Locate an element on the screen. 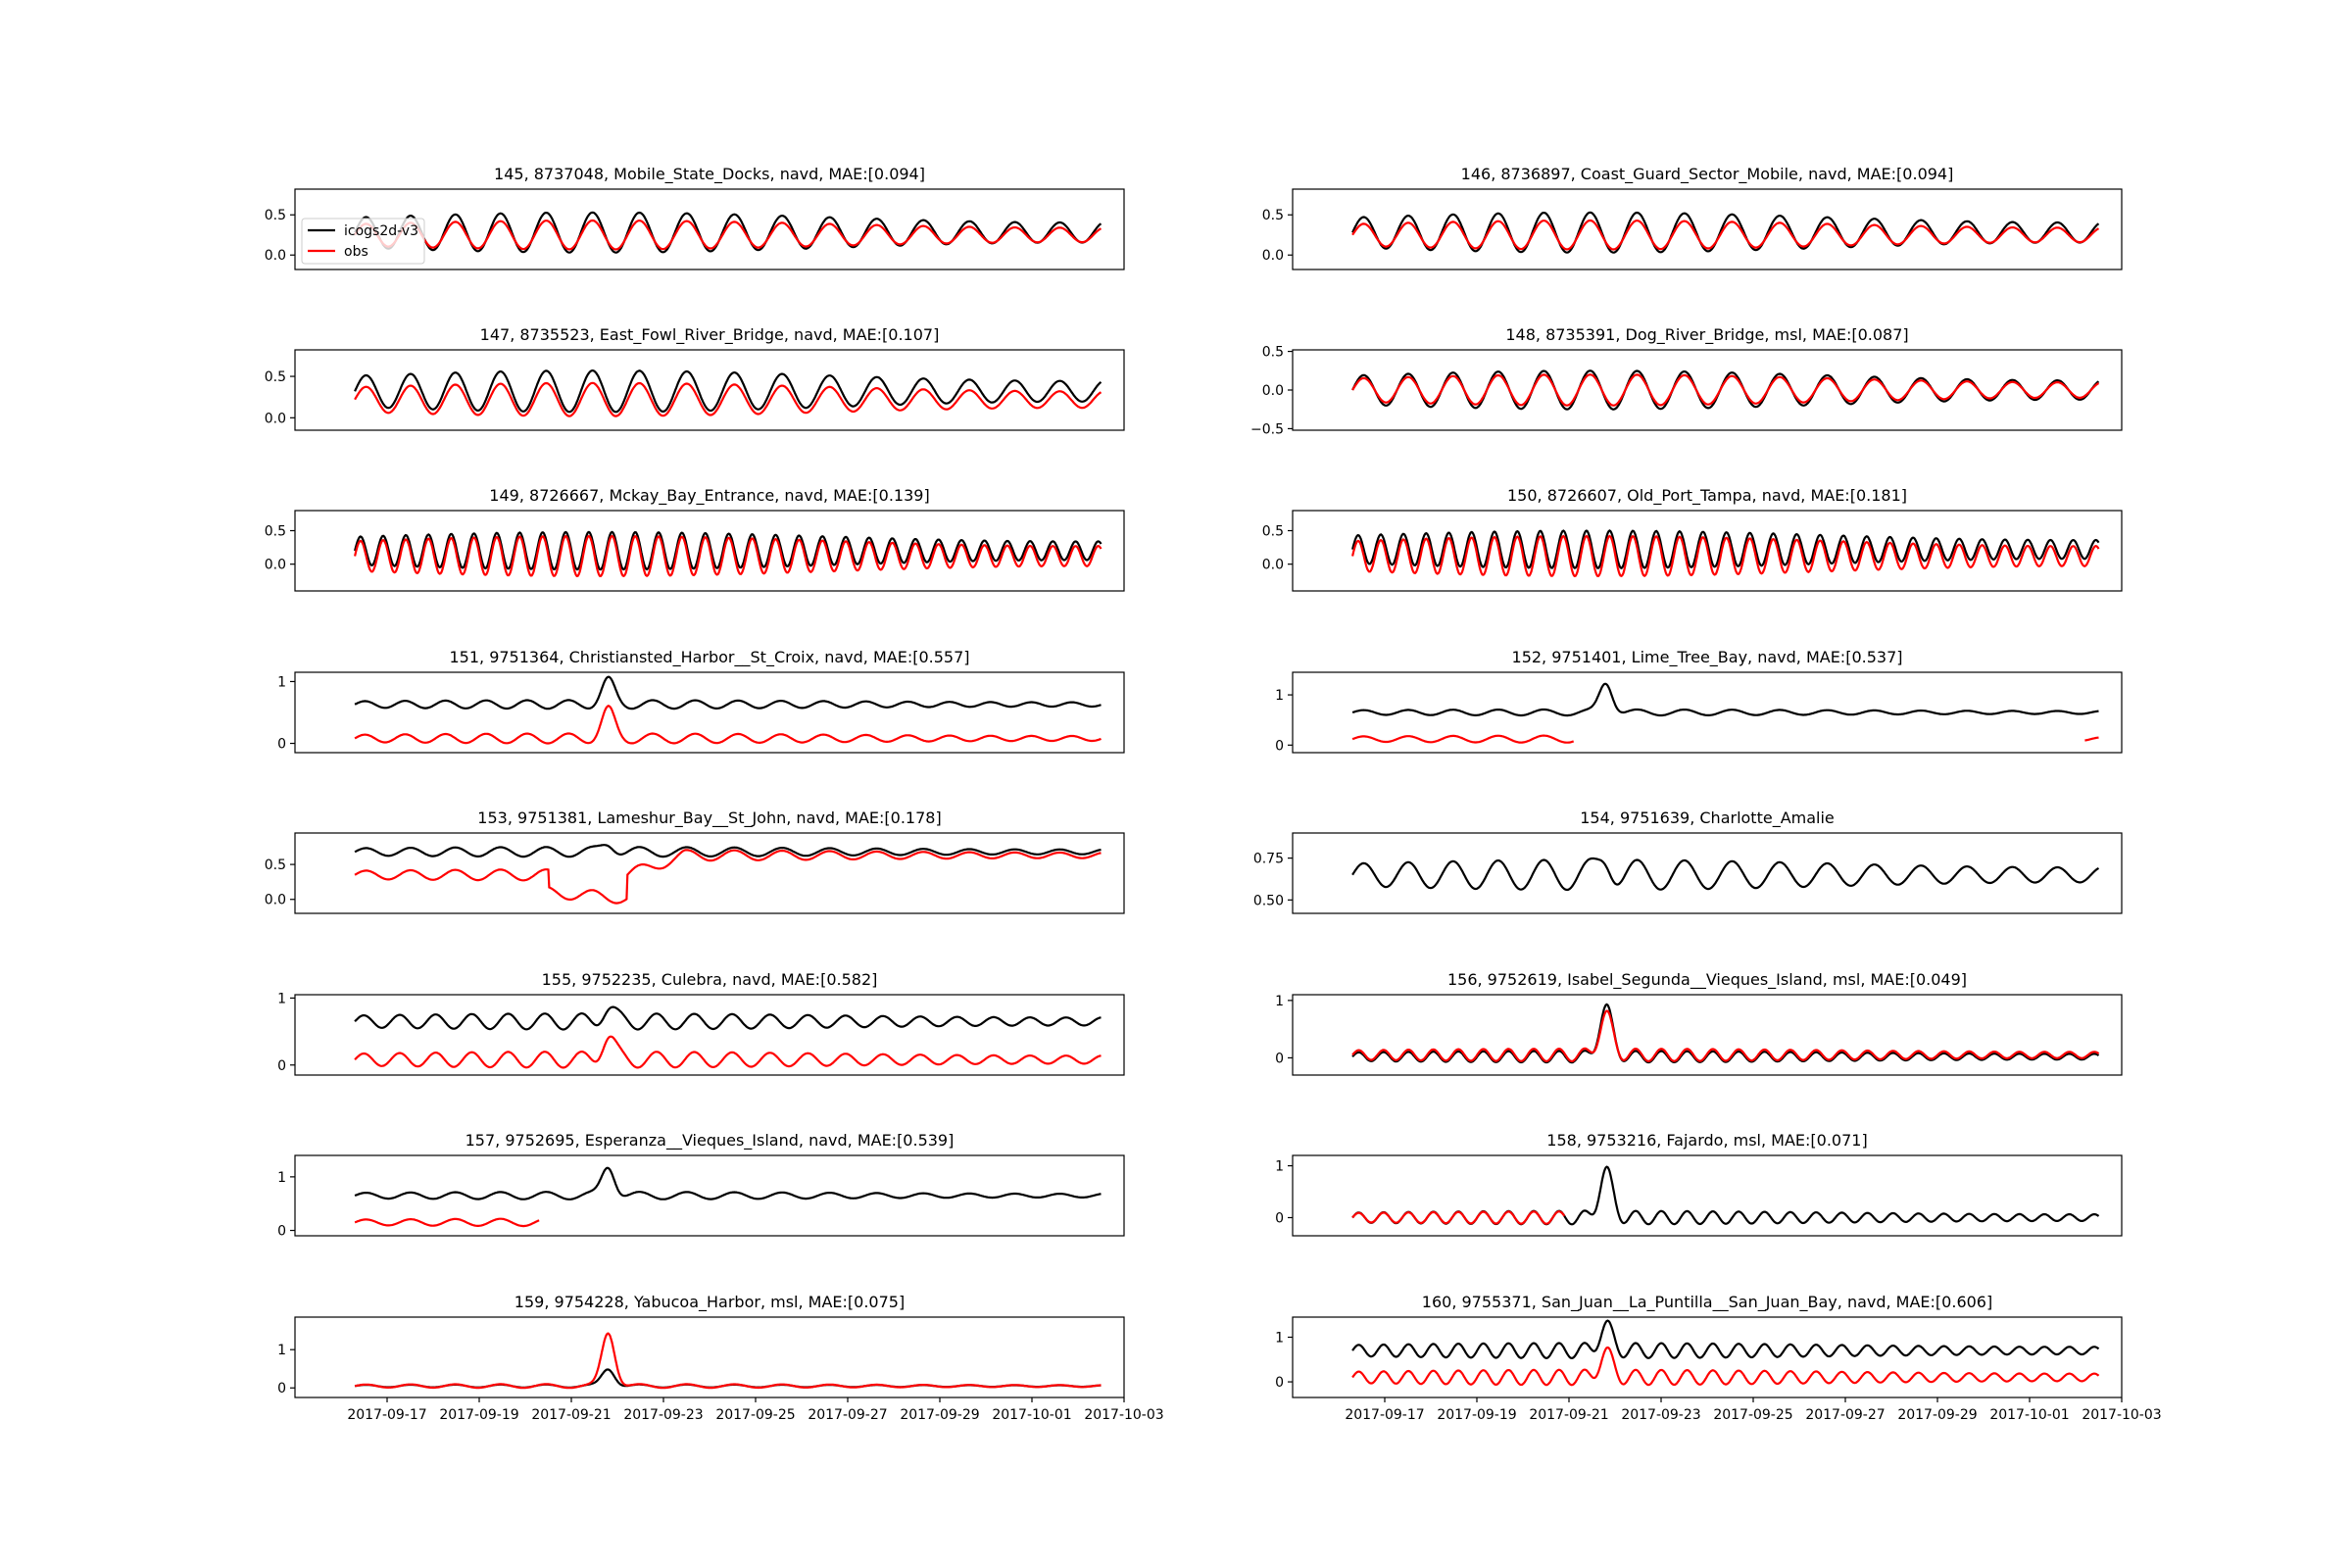  panel-title: 158, 9753216, Fajardo, msl, MAE:[0.071] is located at coordinates (1706, 1140).